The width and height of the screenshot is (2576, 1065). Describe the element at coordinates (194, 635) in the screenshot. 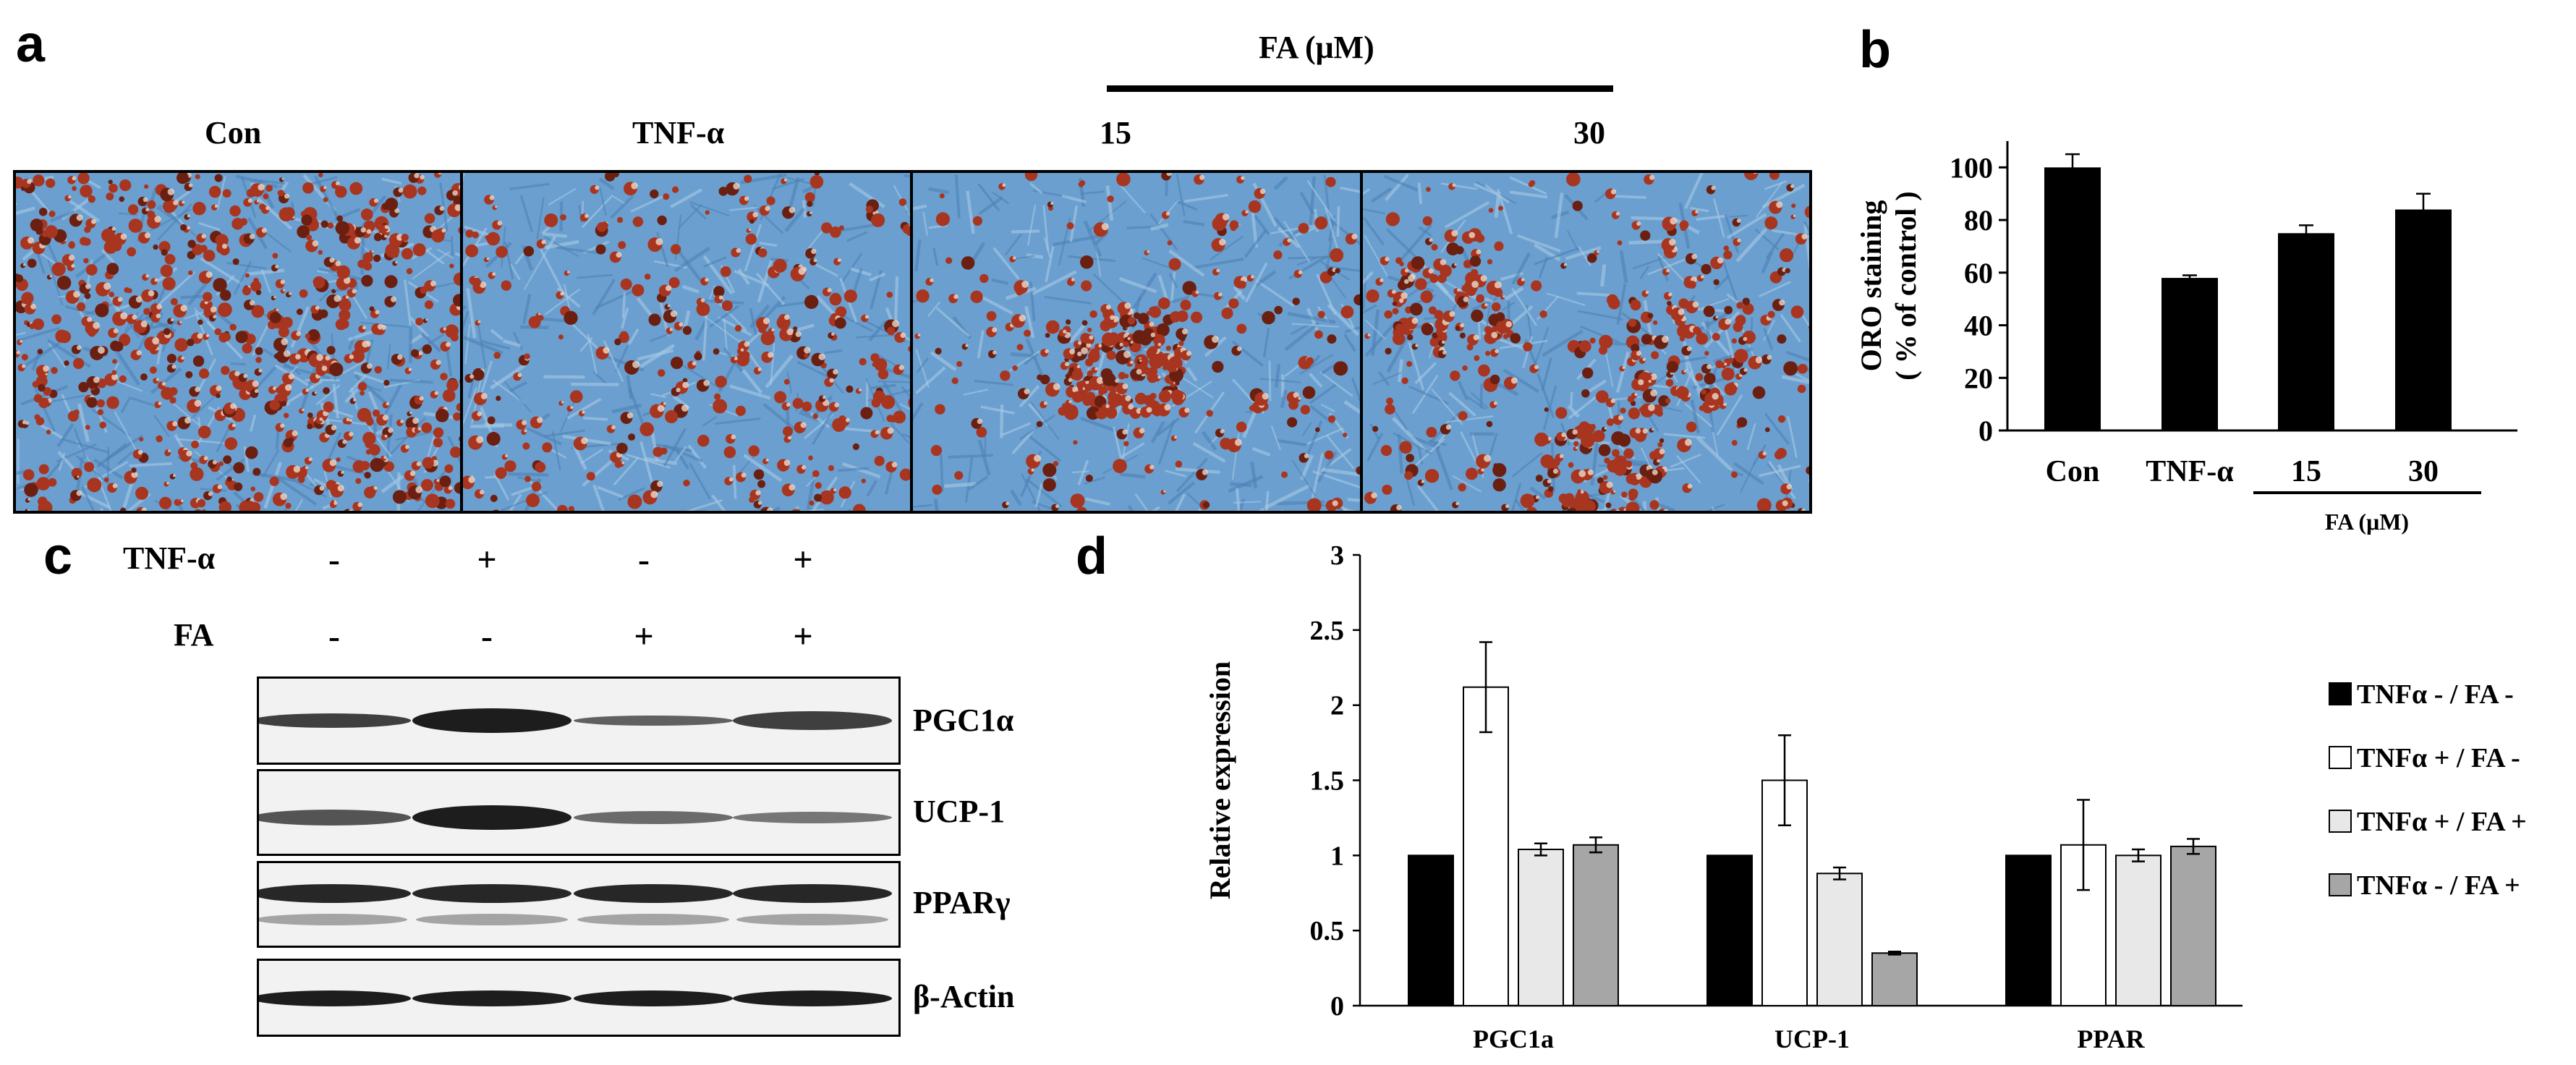

I see `fa-row-label: FA` at that location.